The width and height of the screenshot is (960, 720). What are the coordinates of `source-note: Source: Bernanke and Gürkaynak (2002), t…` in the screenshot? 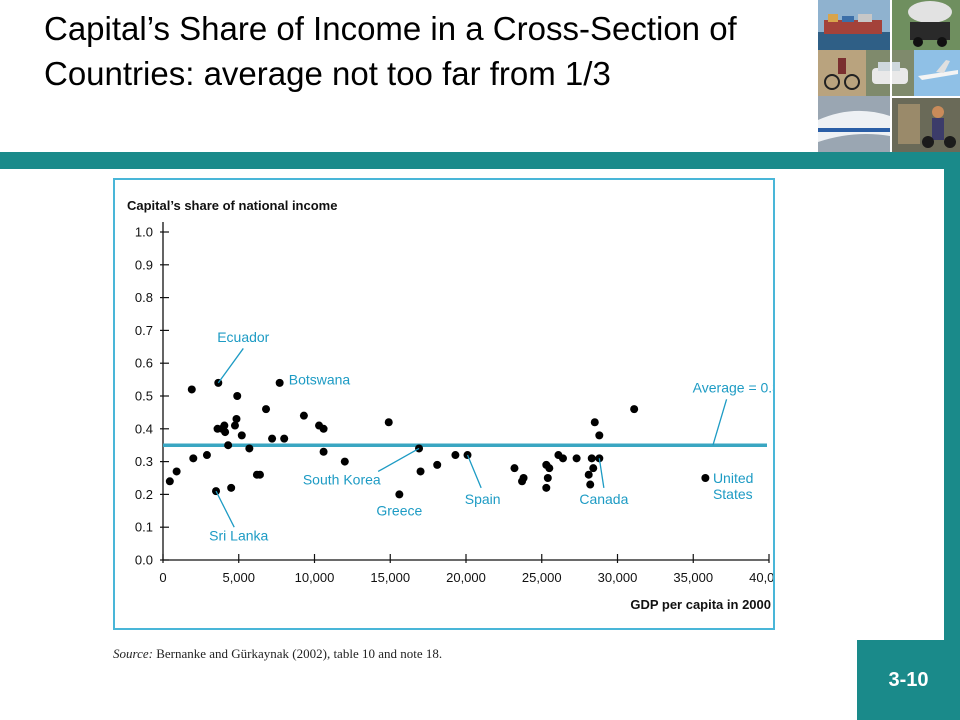 It's located at (277, 654).